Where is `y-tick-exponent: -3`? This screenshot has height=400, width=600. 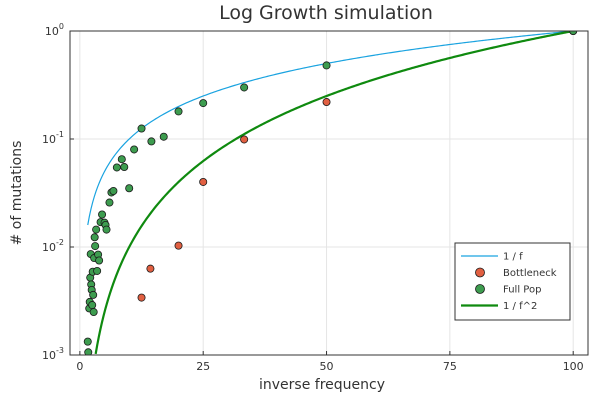
y-tick-exponent: -3 is located at coordinates (60, 350).